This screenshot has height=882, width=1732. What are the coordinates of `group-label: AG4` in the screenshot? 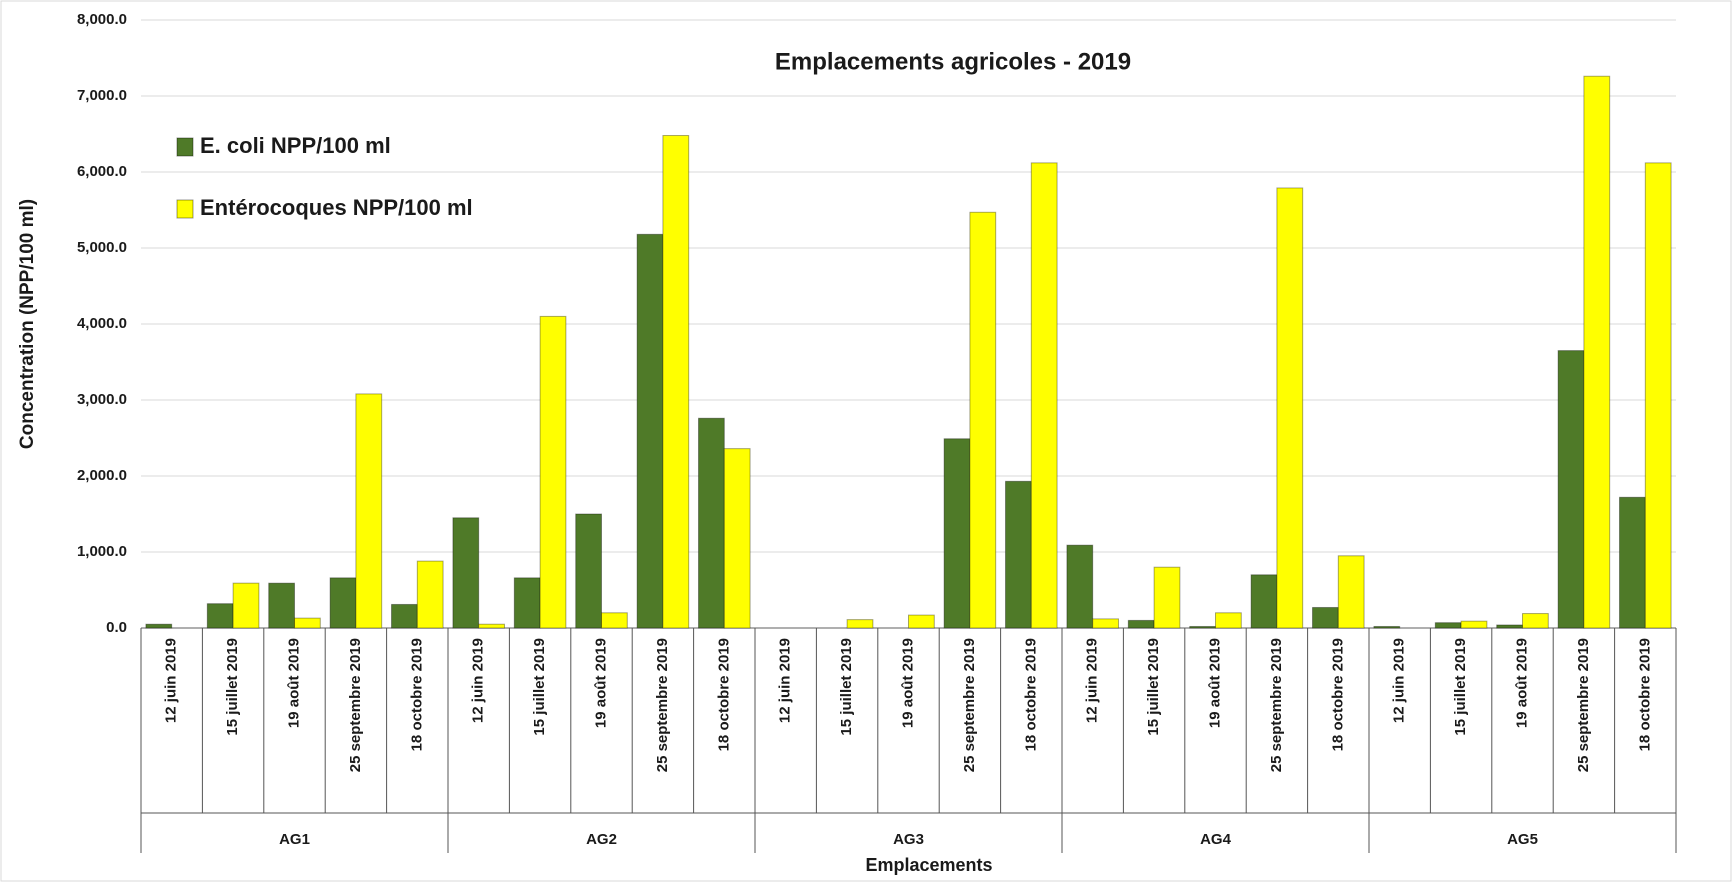 It's located at (1216, 839).